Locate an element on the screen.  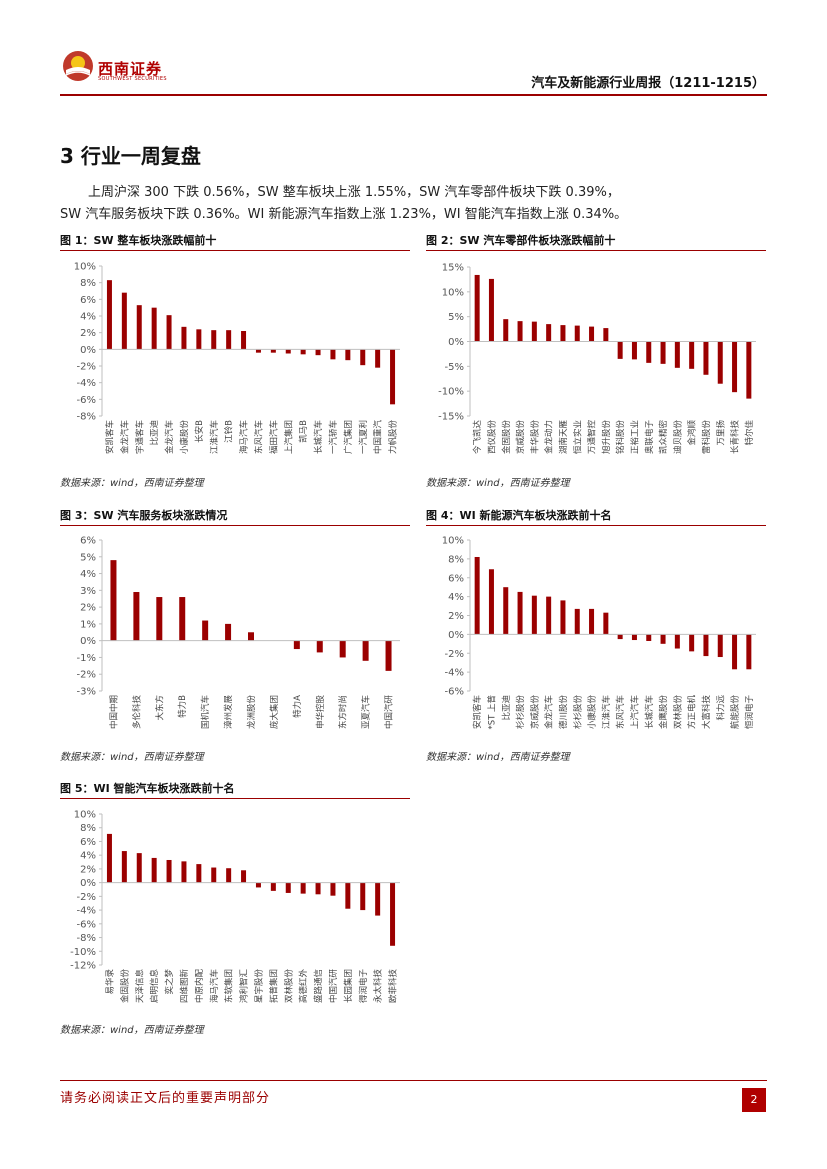
chart-4-y-tick-label: 4% is located at coordinates (456, 597).